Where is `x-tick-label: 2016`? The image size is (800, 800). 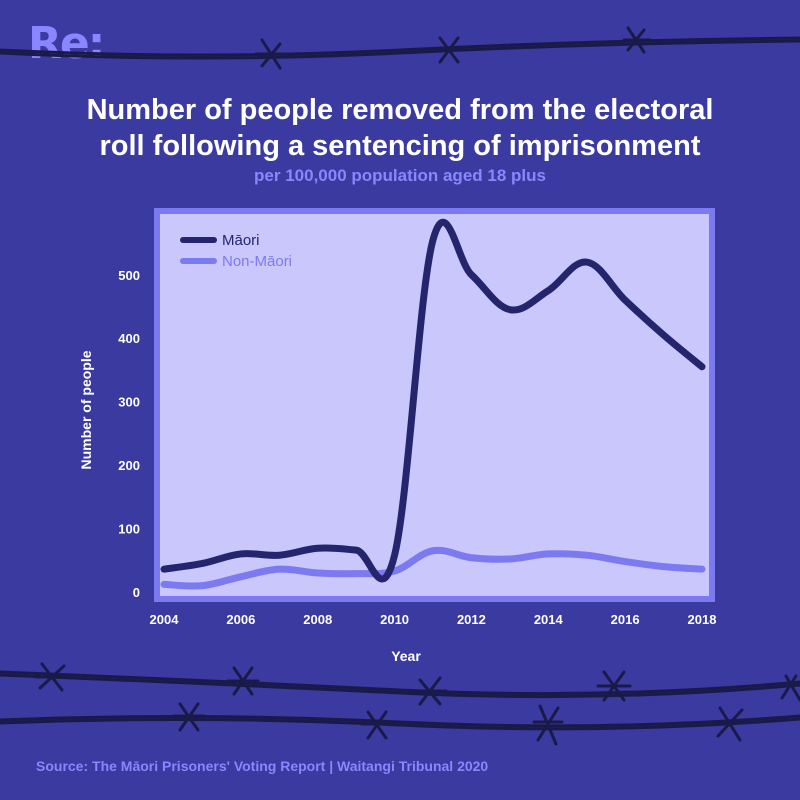
x-tick-label: 2016 is located at coordinates (625, 619).